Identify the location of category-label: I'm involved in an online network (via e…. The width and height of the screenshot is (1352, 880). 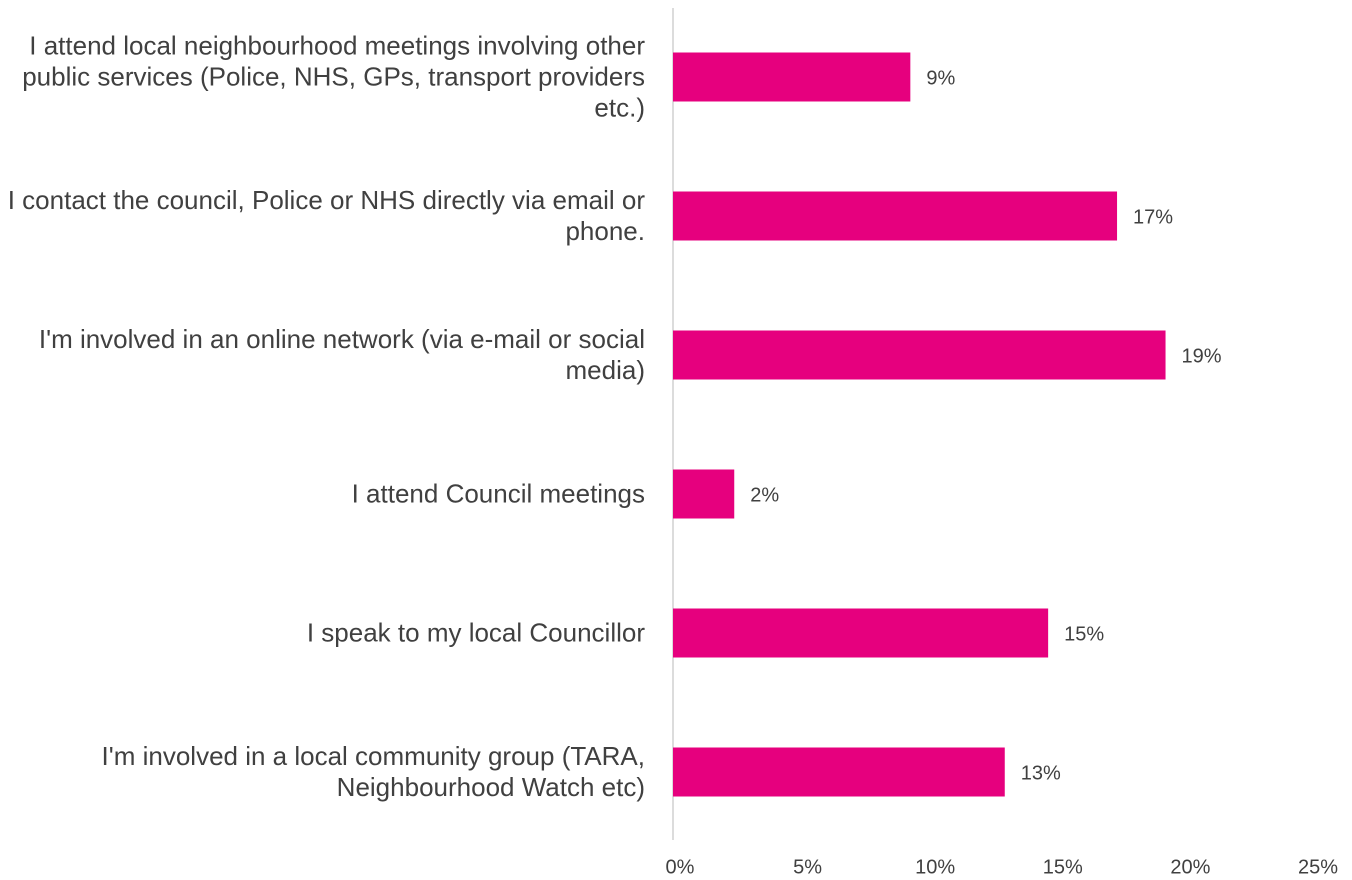
(341, 354).